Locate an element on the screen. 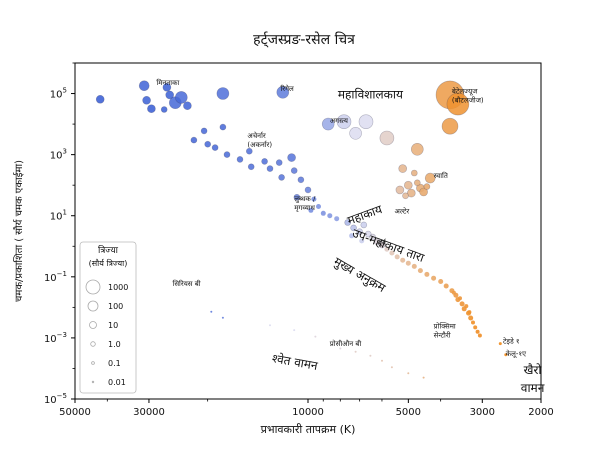  y-tick-exponent: 5 is located at coordinates (65, 91).